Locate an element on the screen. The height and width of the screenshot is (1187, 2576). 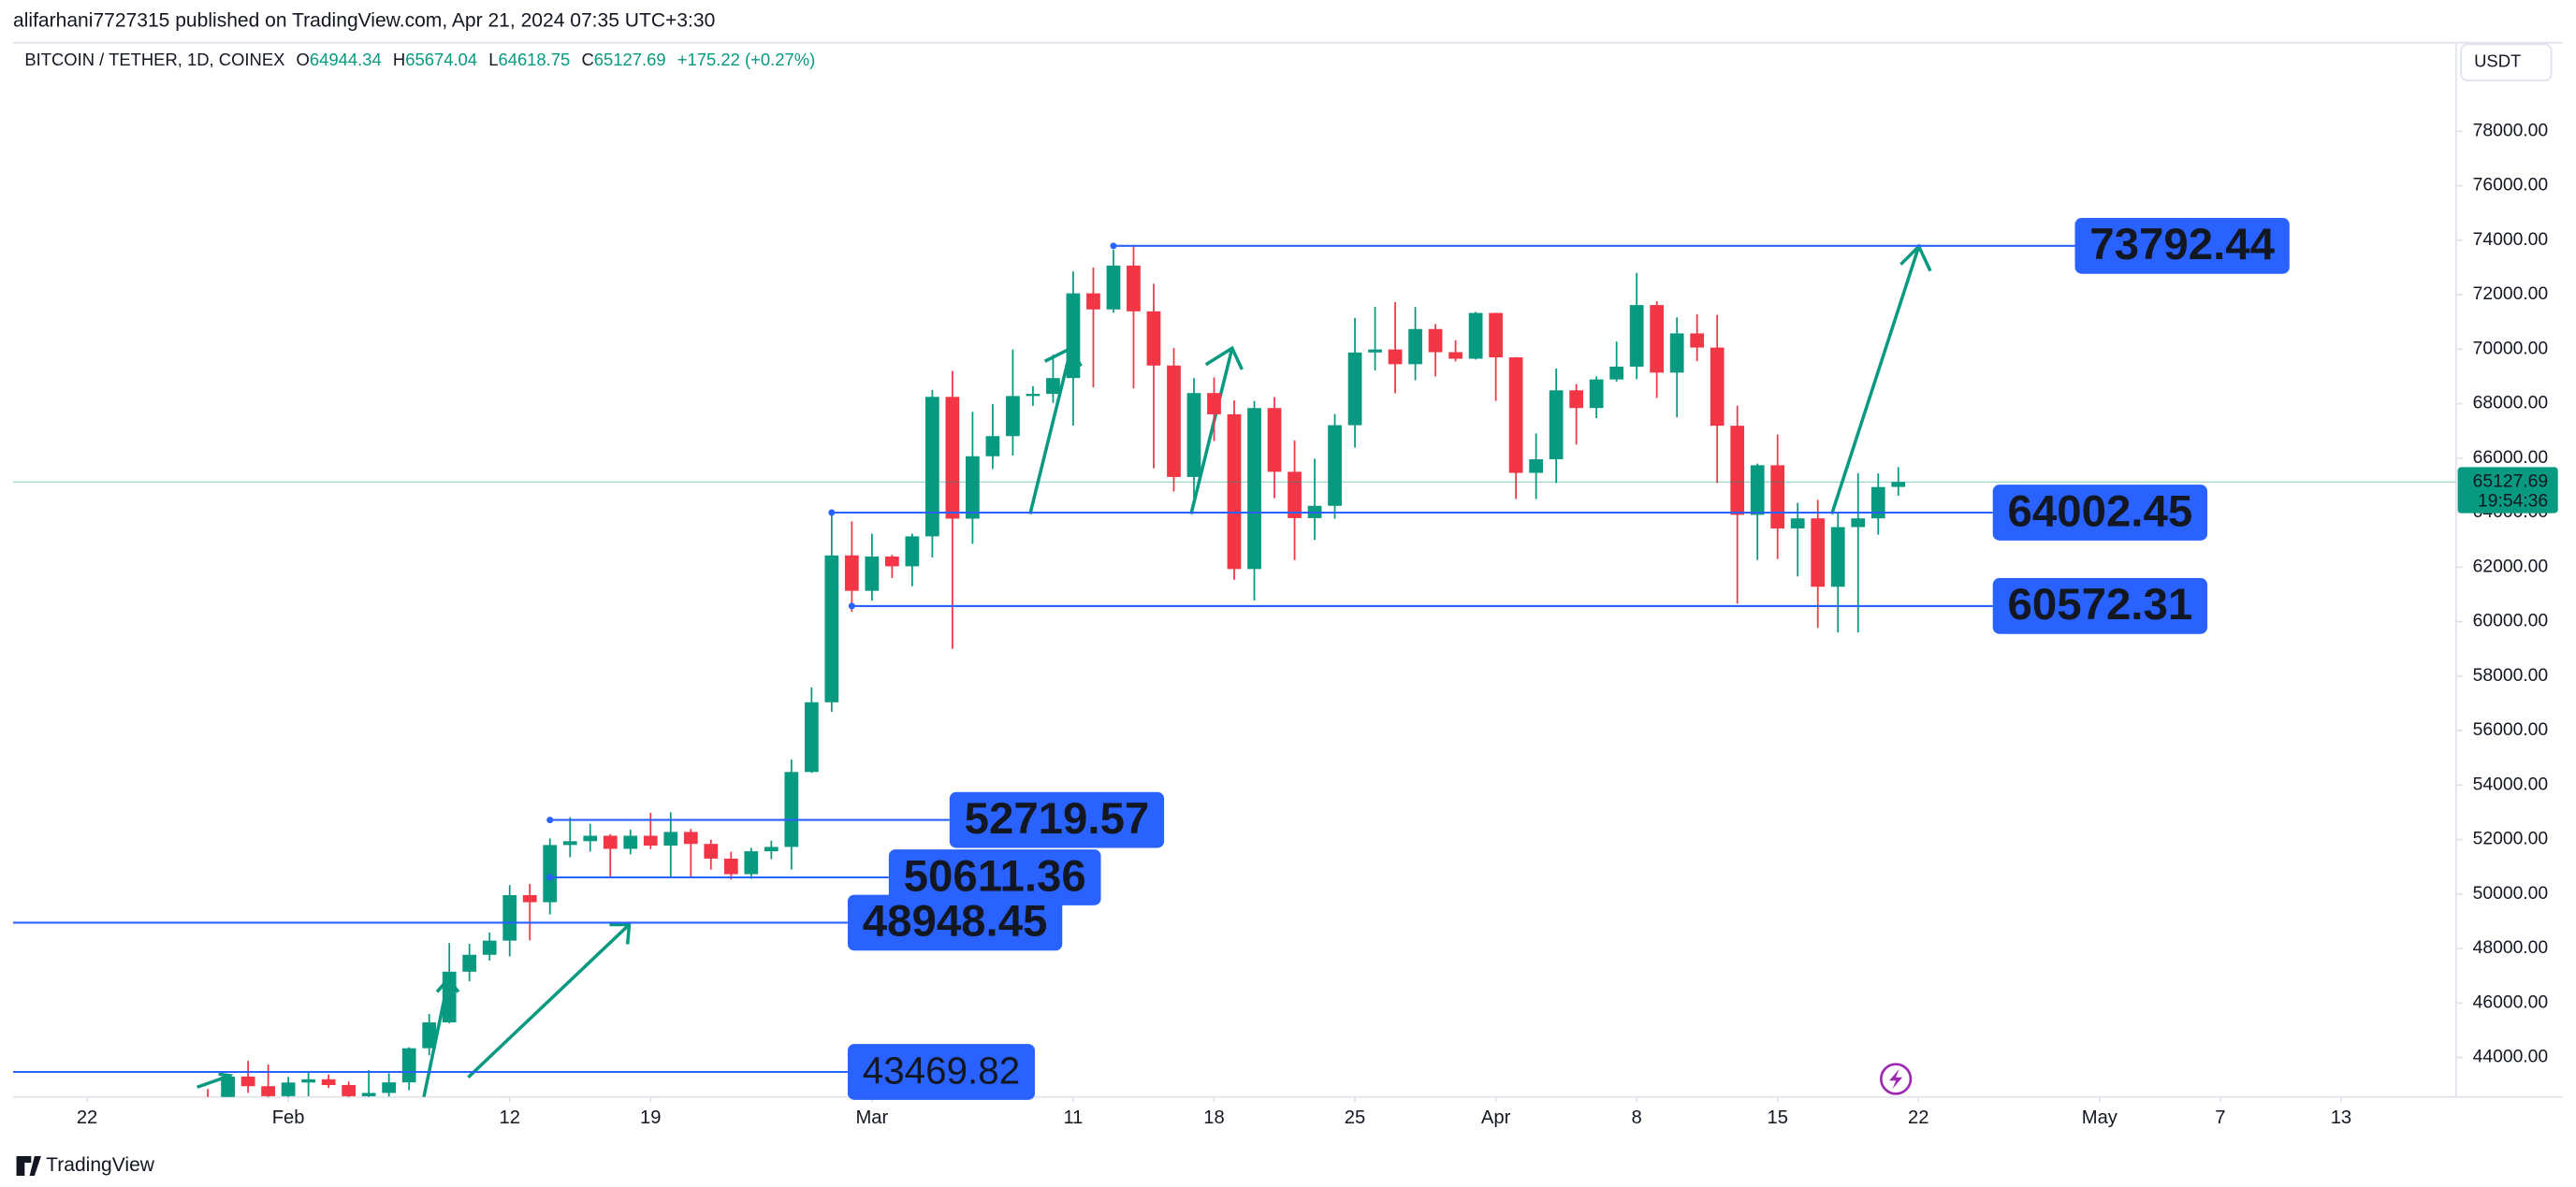
level-label-box is located at coordinates (955, 922).